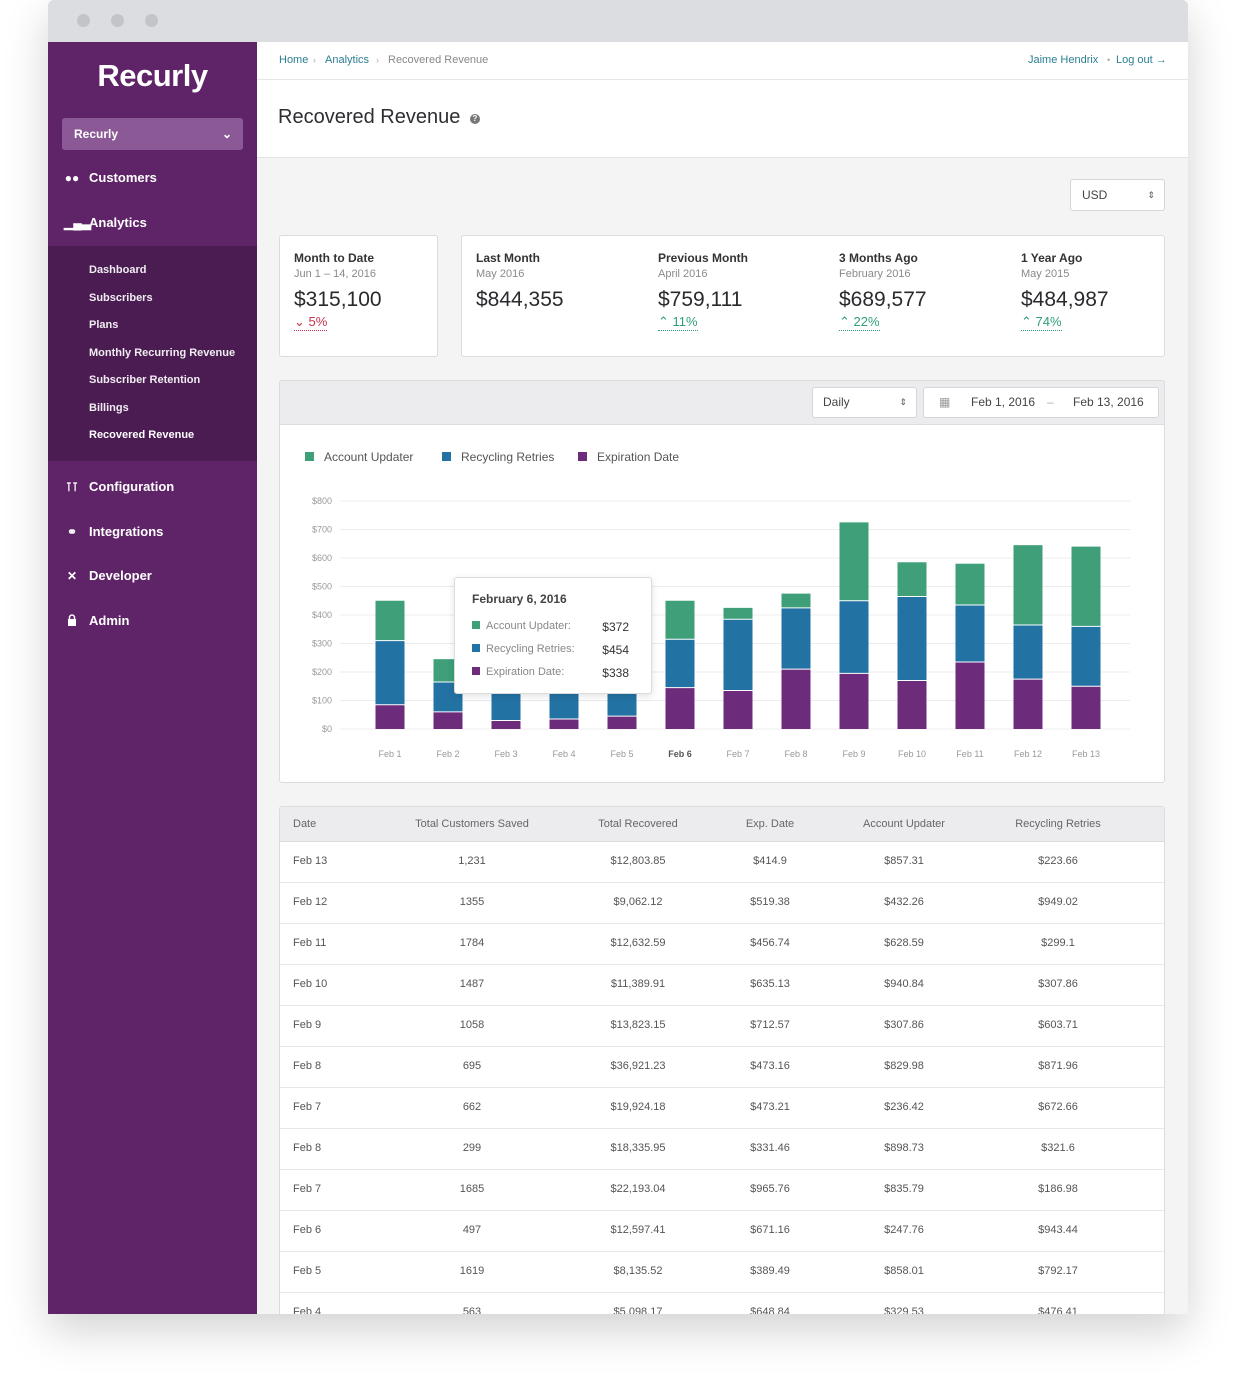 The width and height of the screenshot is (1236, 1376). I want to click on x-tick-label: Feb 6, so click(680, 754).